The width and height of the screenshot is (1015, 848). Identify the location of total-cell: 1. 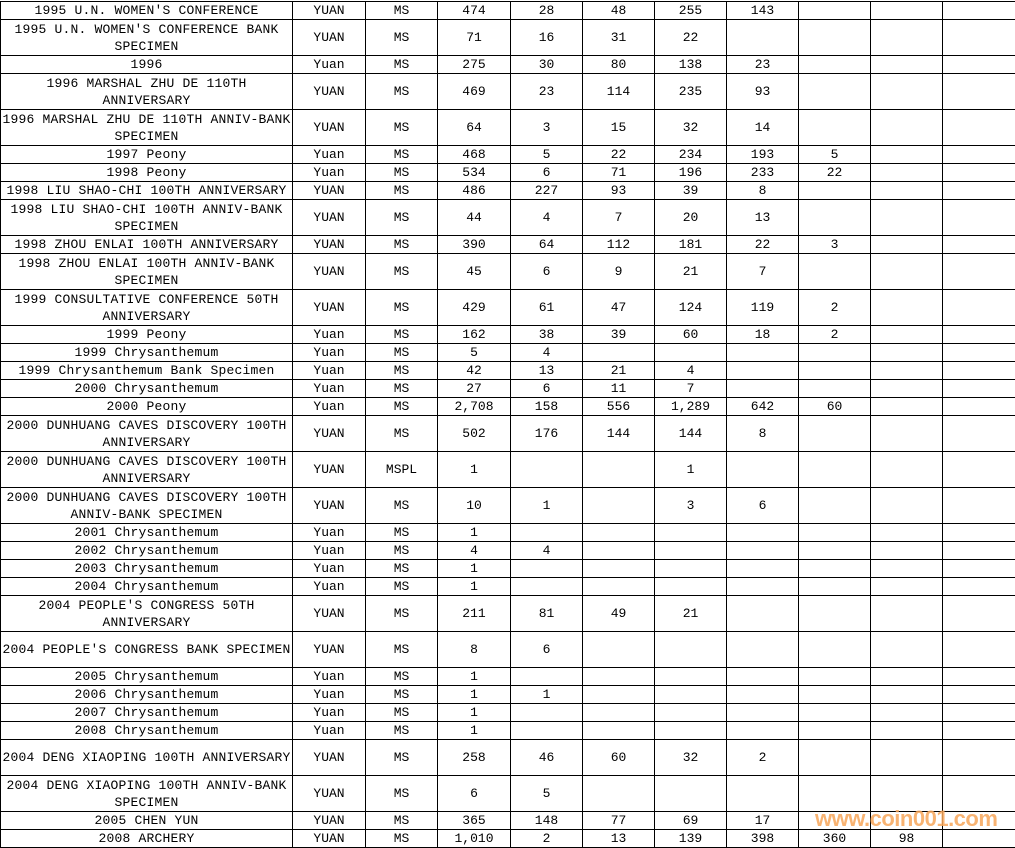
(474, 469).